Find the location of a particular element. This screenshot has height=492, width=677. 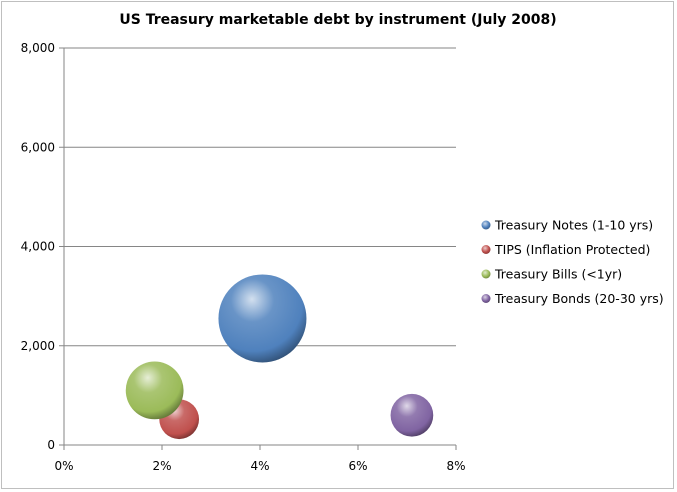

x-tick-label: 4% is located at coordinates (259, 466).